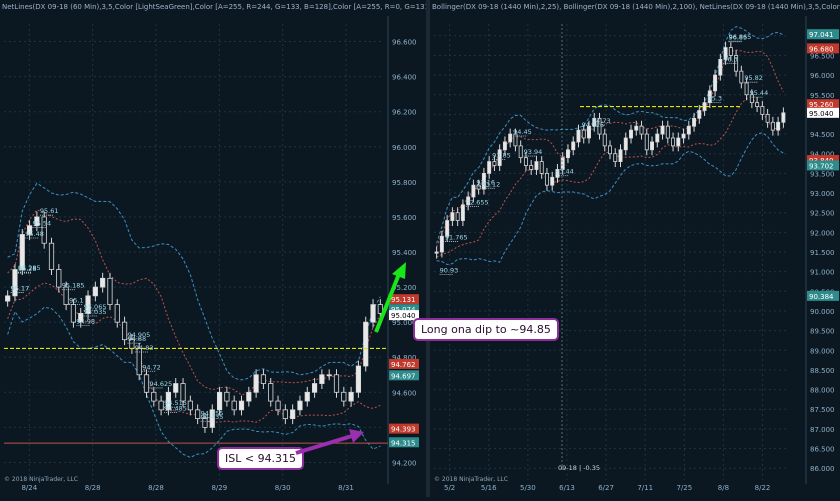 The height and width of the screenshot is (501, 840). I want to click on y-tick-label: 93.000, so click(822, 194).